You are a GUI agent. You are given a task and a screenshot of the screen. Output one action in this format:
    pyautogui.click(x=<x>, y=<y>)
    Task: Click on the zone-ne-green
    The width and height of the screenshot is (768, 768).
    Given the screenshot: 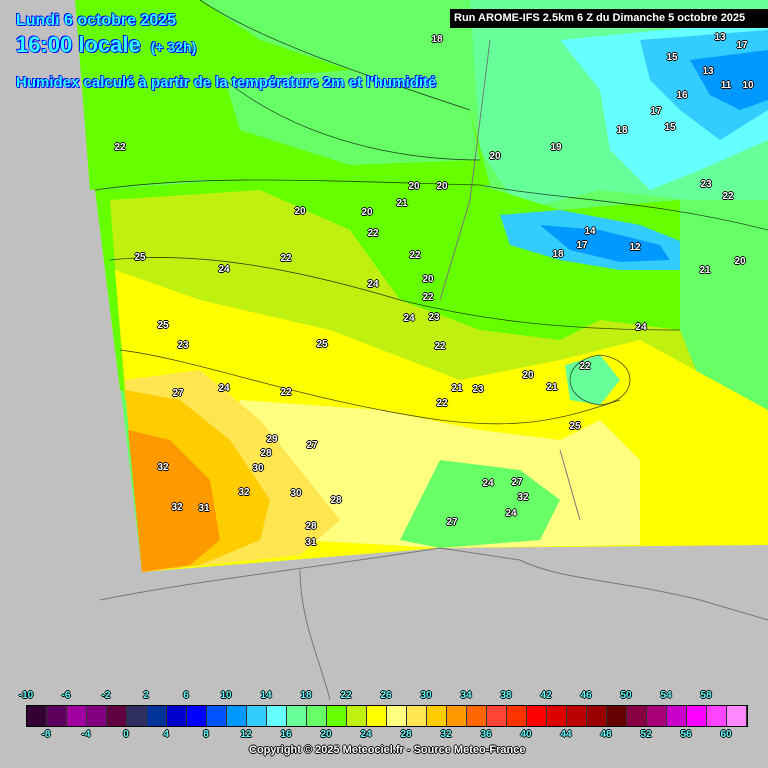 What is the action you would take?
    pyautogui.click(x=724, y=310)
    